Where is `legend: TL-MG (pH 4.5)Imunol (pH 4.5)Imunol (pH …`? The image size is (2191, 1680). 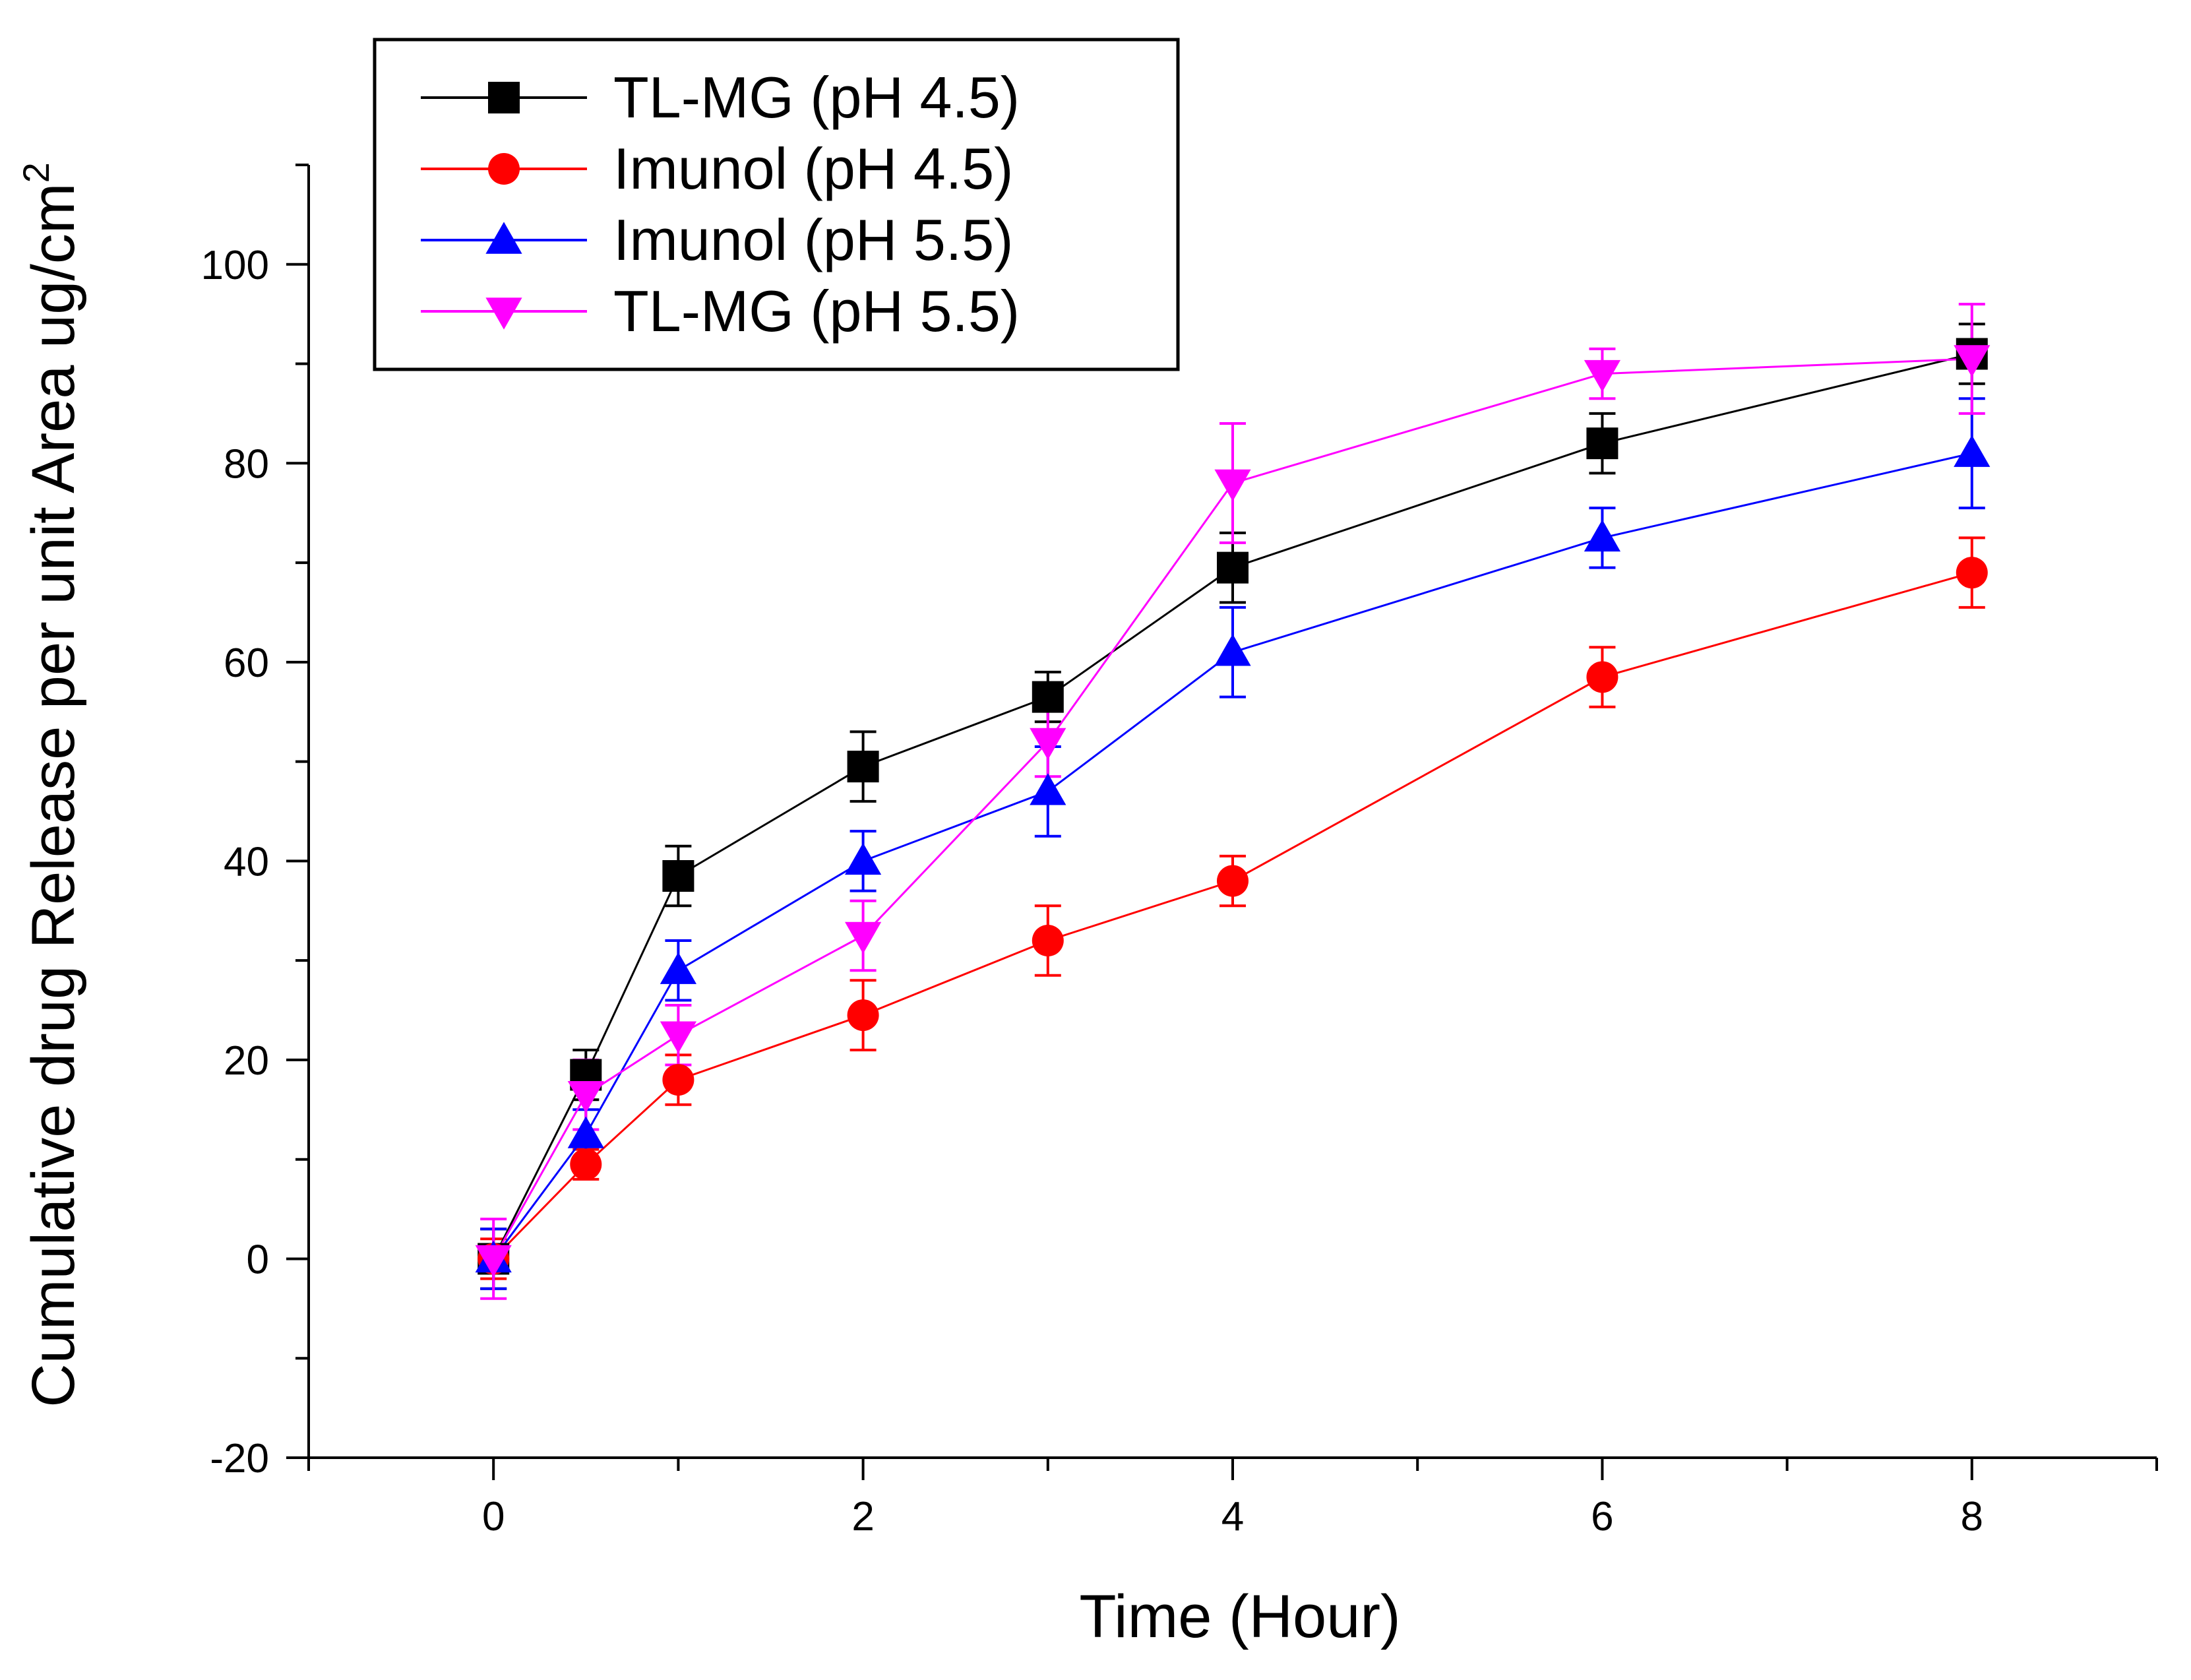
legend: TL-MG (pH 4.5)Imunol (pH 4.5)Imunol (pH … is located at coordinates (776, 204).